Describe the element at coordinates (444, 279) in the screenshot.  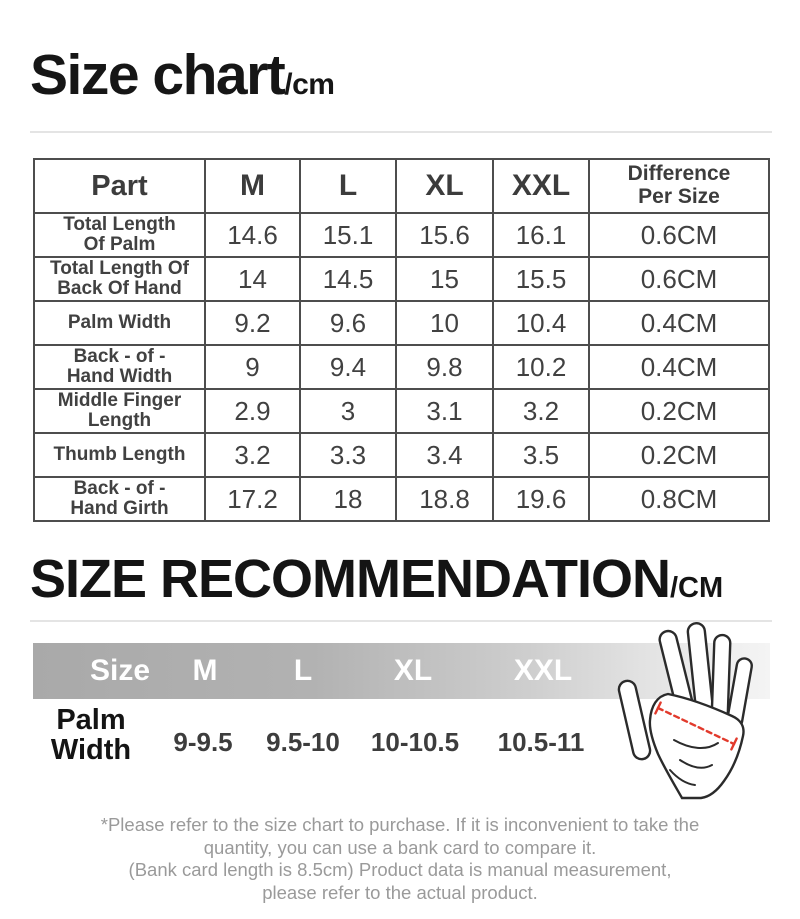
I see `value-cell: 15` at that location.